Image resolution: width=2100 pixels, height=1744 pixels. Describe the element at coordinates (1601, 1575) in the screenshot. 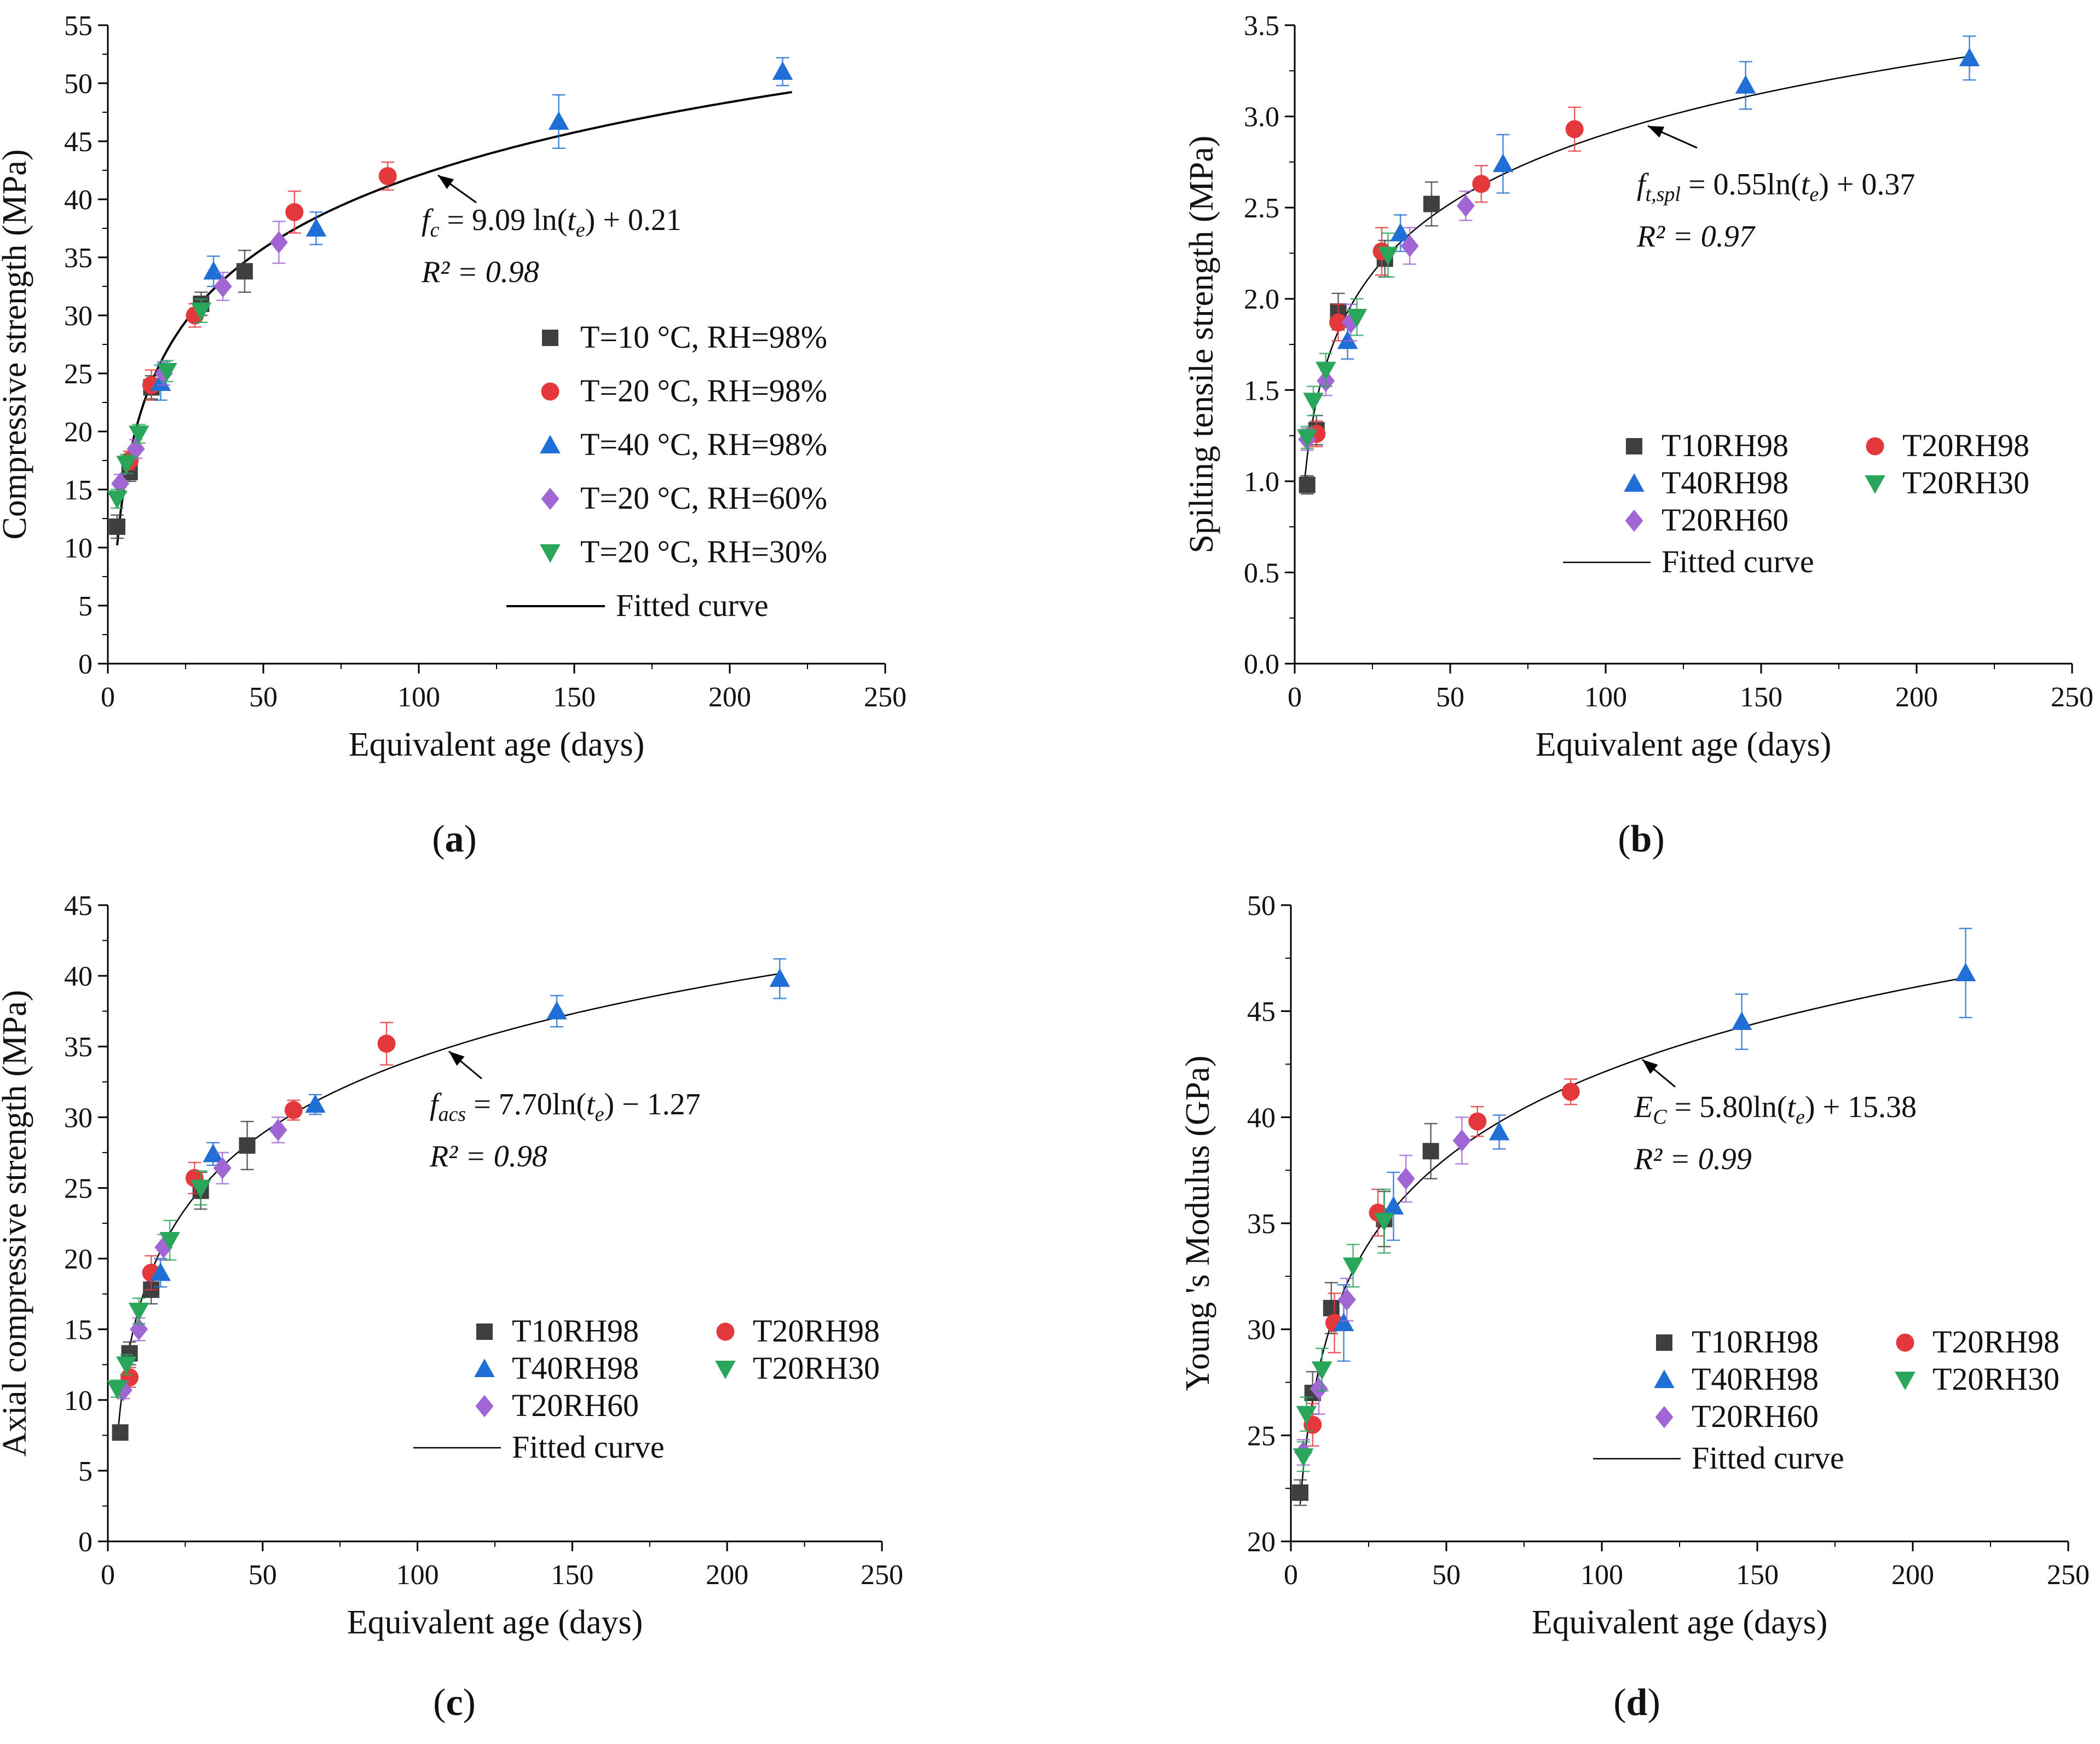

I see `x-tick-label: 100` at that location.